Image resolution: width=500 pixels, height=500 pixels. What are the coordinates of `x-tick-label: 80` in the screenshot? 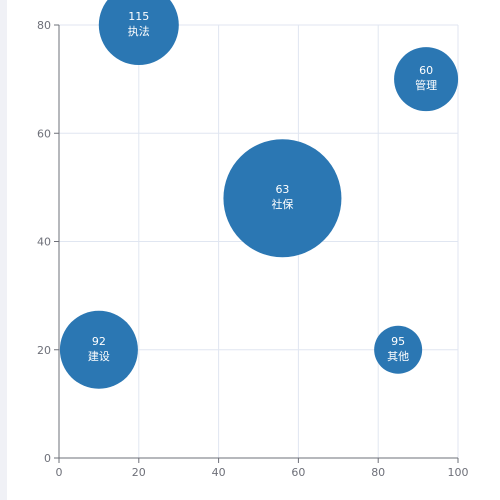 It's located at (378, 472).